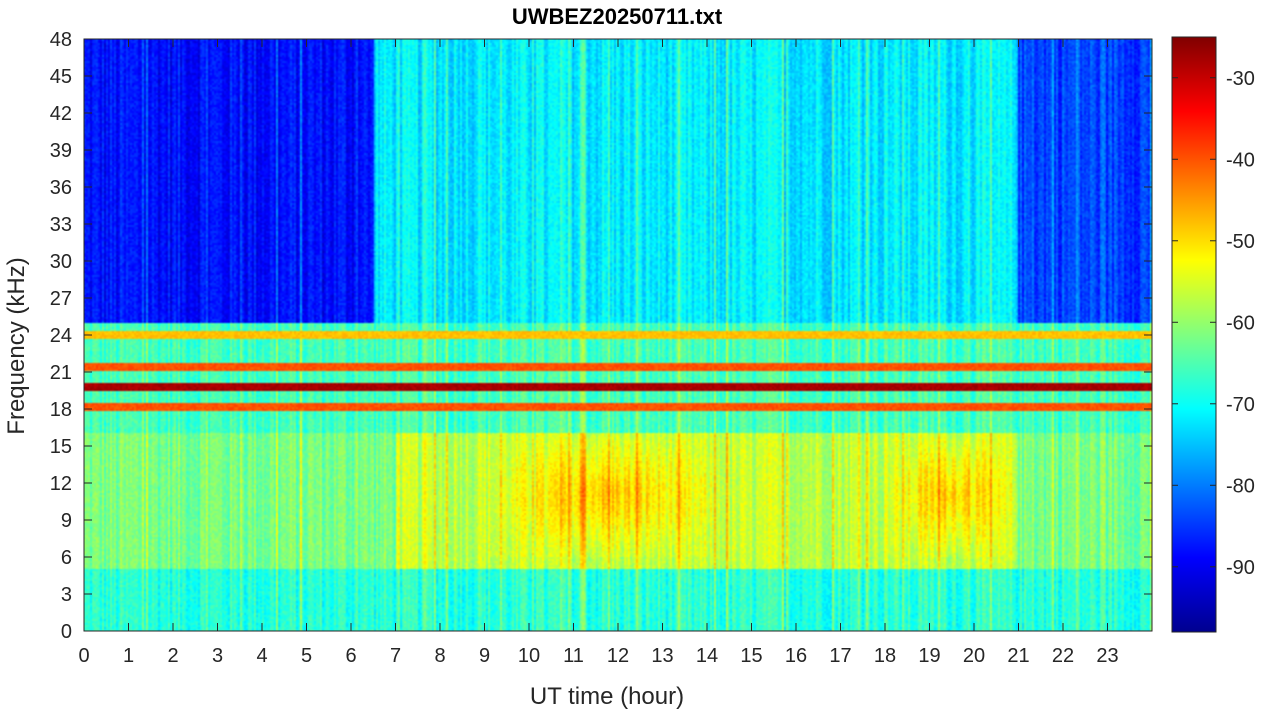 The width and height of the screenshot is (1264, 715). Describe the element at coordinates (83, 656) in the screenshot. I see `x-tick-label: 0` at that location.